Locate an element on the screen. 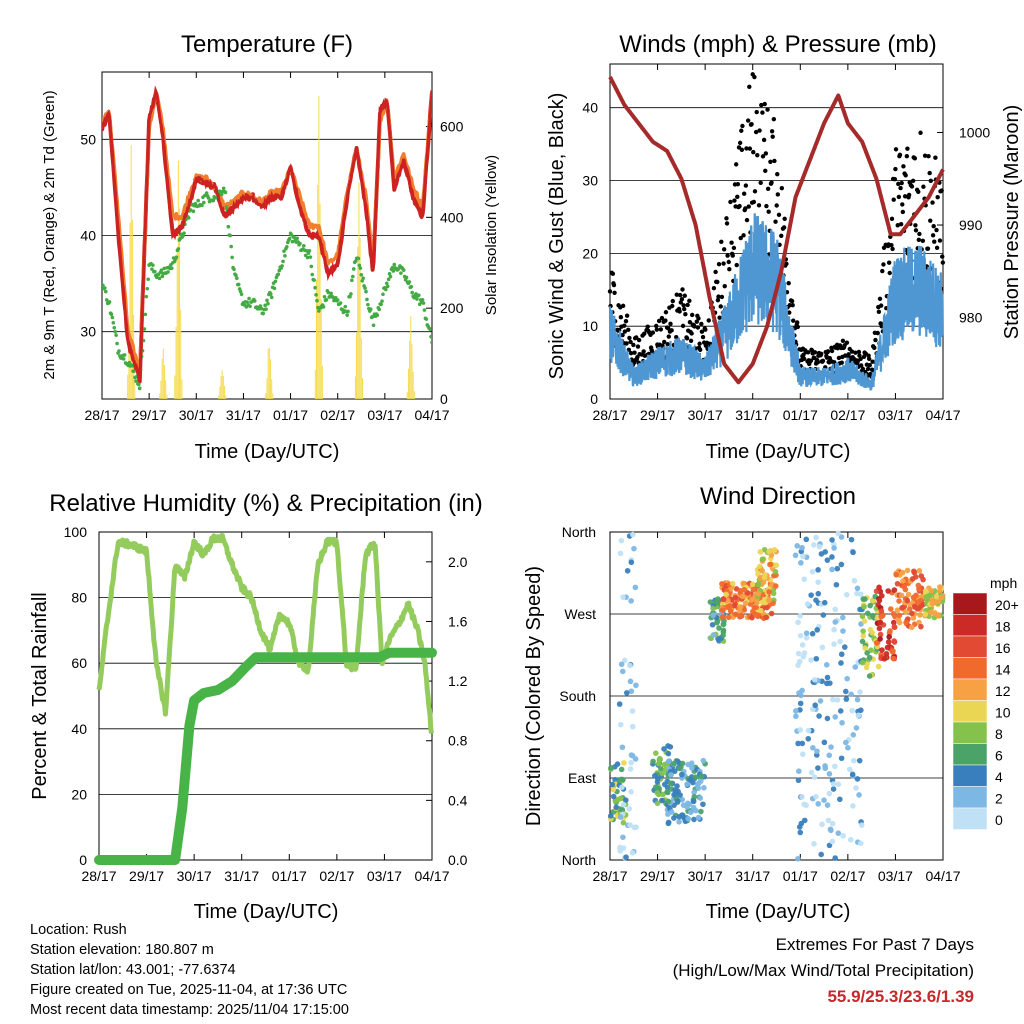 This screenshot has height=1024, width=1024. colorbar-label: 6 is located at coordinates (999, 756).